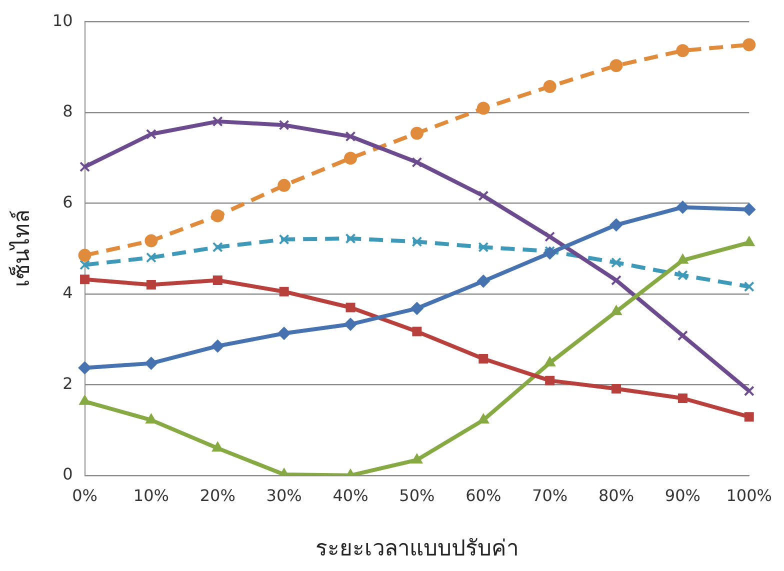 This screenshot has height=571, width=784. What do you see at coordinates (749, 496) in the screenshot?
I see `x-tick-label: 100%` at bounding box center [749, 496].